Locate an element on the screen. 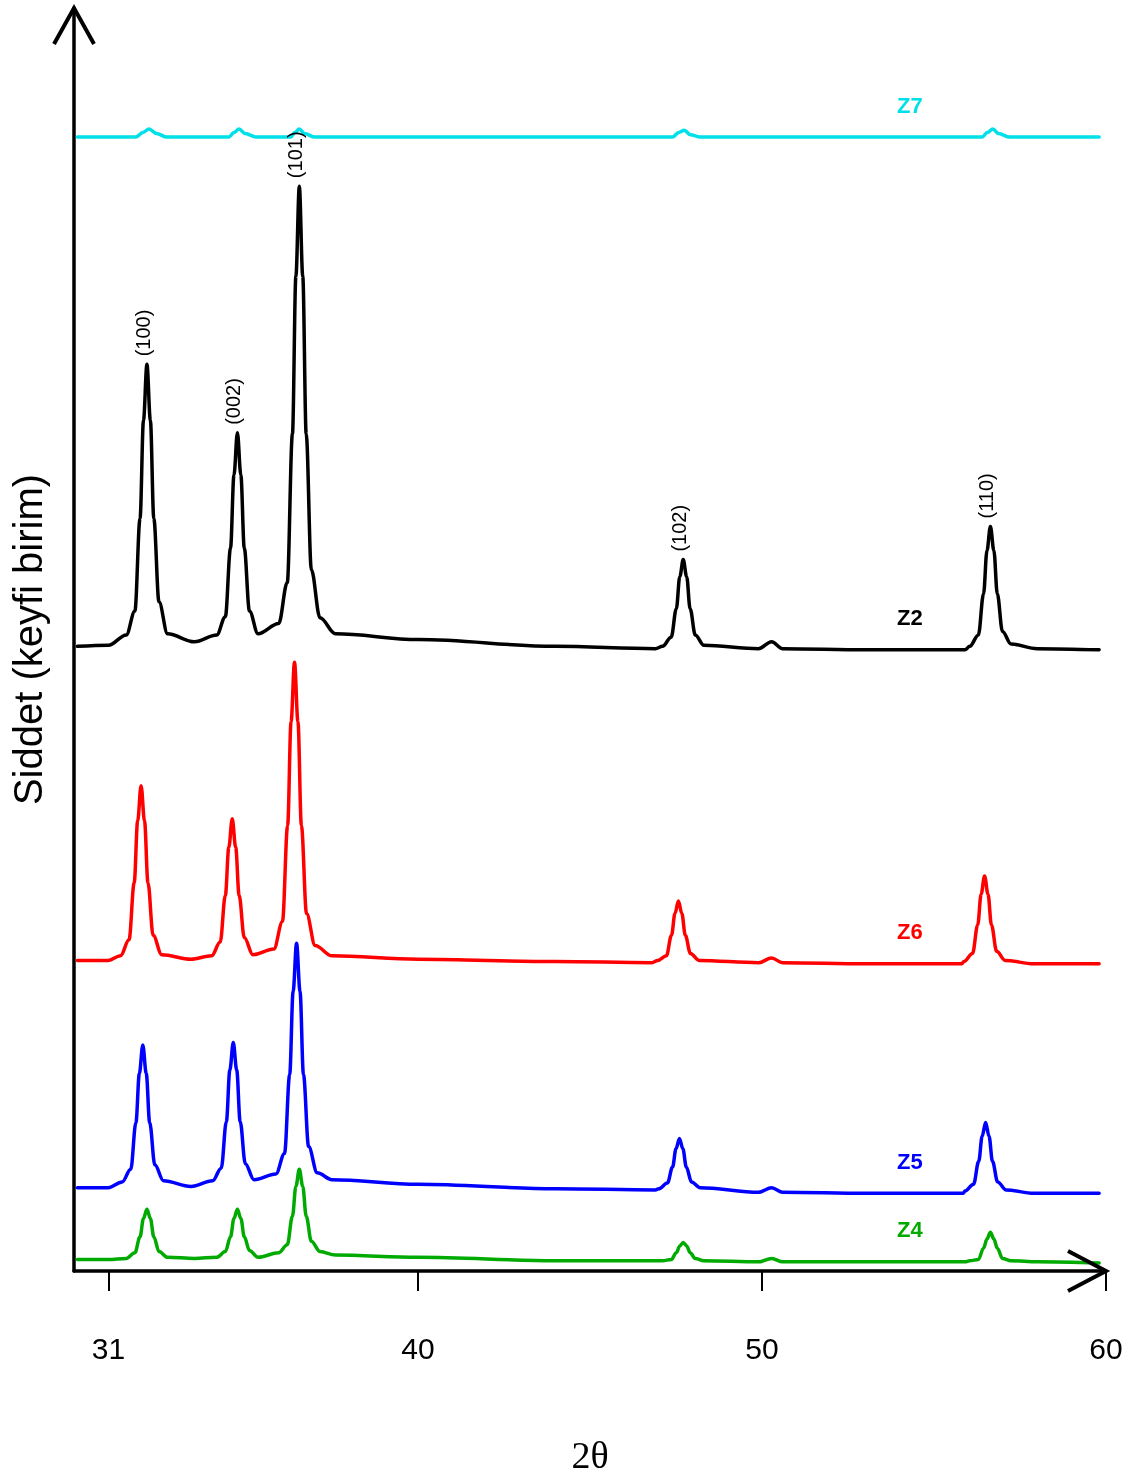 This screenshot has height=1479, width=1134. series-label: Z7 is located at coordinates (910, 105).